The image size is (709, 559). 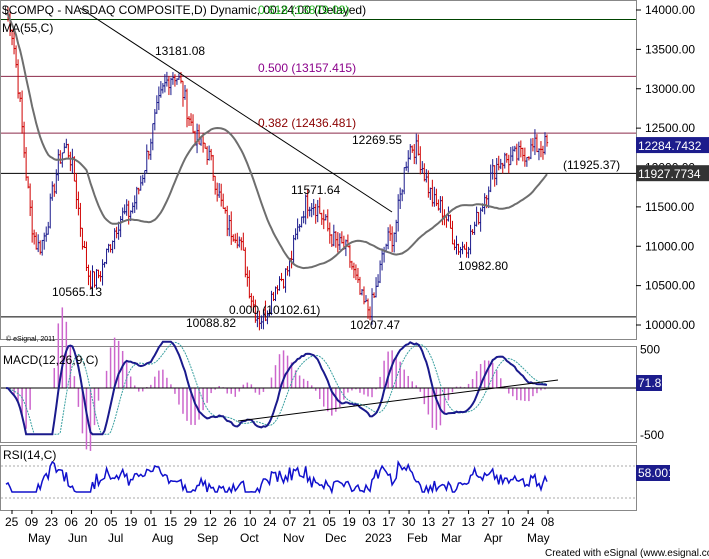 What do you see at coordinates (398, 400) in the screenshot?
I see `macd-trendline` at bounding box center [398, 400].